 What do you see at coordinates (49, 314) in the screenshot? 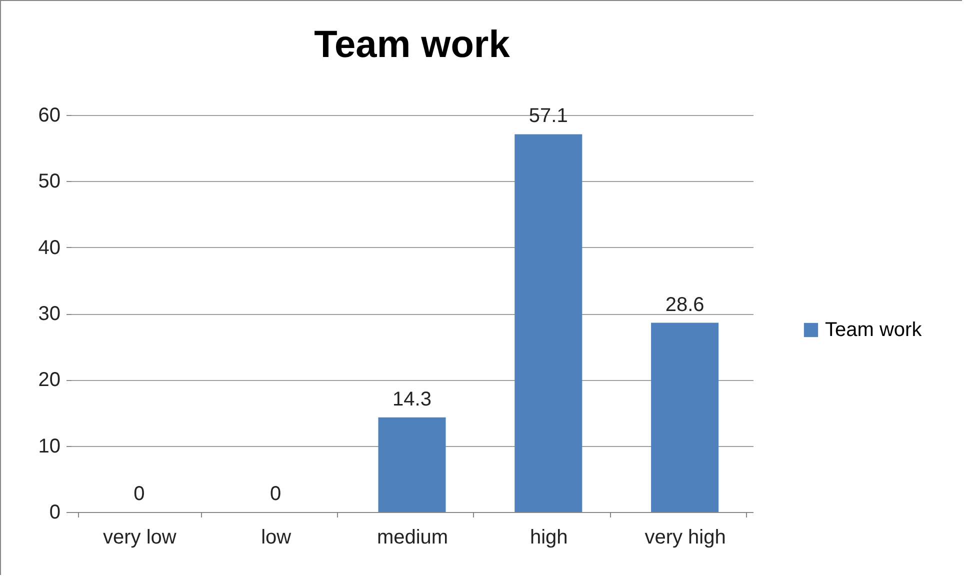
I see `y-tick-label: 30` at bounding box center [49, 314].